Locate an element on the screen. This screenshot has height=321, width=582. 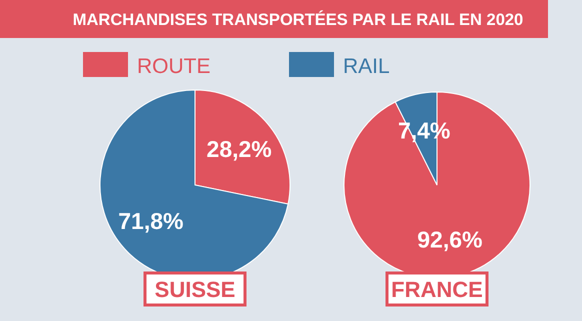
text: SUISSE is located at coordinates (195, 289).